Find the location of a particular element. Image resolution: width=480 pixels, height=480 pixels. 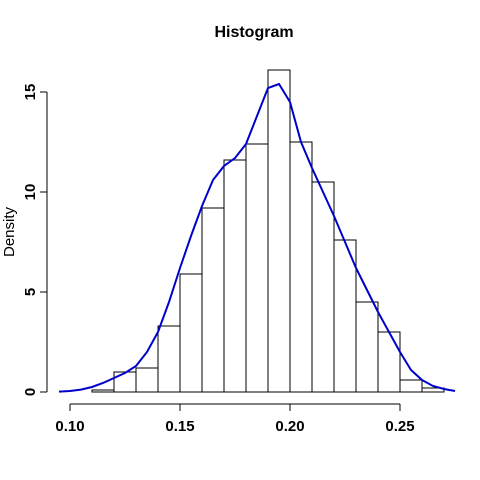

x-axis: 0.10 0.15 0.20 0.25 is located at coordinates (235, 419).